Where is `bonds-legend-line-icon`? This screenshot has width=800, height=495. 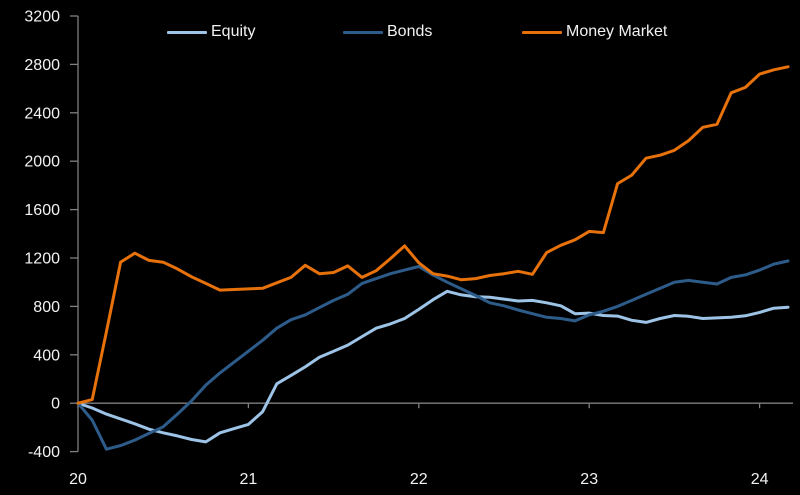 bonds-legend-line-icon is located at coordinates (363, 32).